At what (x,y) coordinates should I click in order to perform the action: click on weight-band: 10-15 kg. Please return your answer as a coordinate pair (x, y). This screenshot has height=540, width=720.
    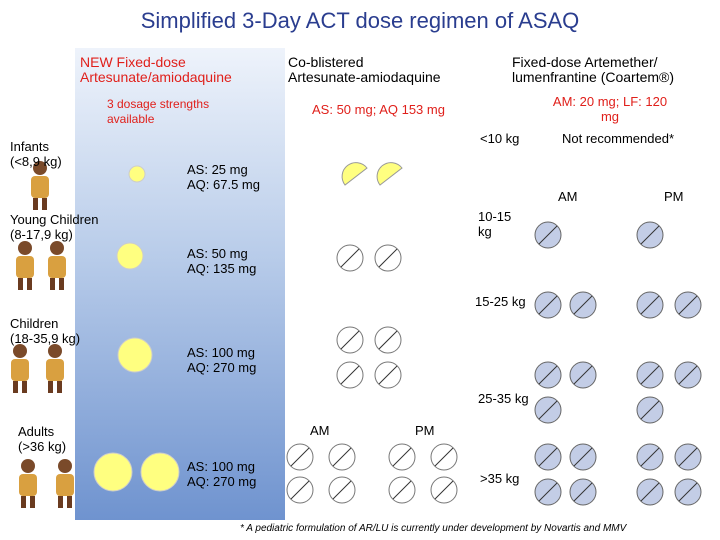
    Looking at the image, I should click on (495, 224).